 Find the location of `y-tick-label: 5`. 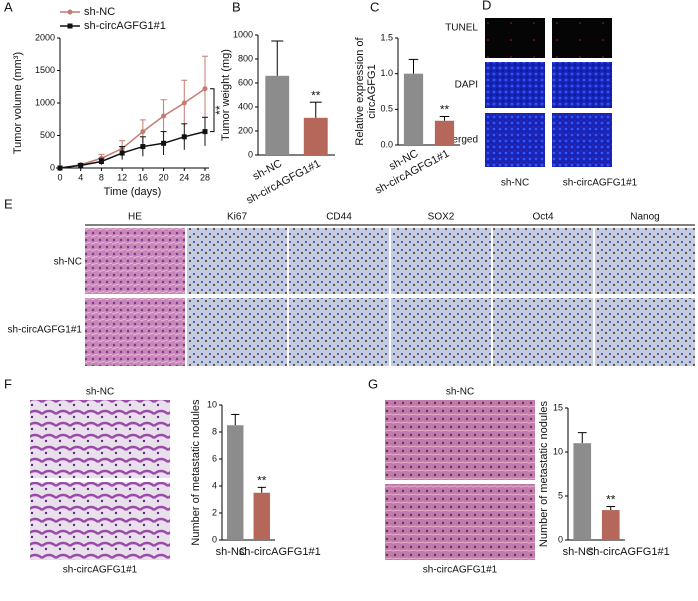

y-tick-label: 5 is located at coordinates (560, 495).